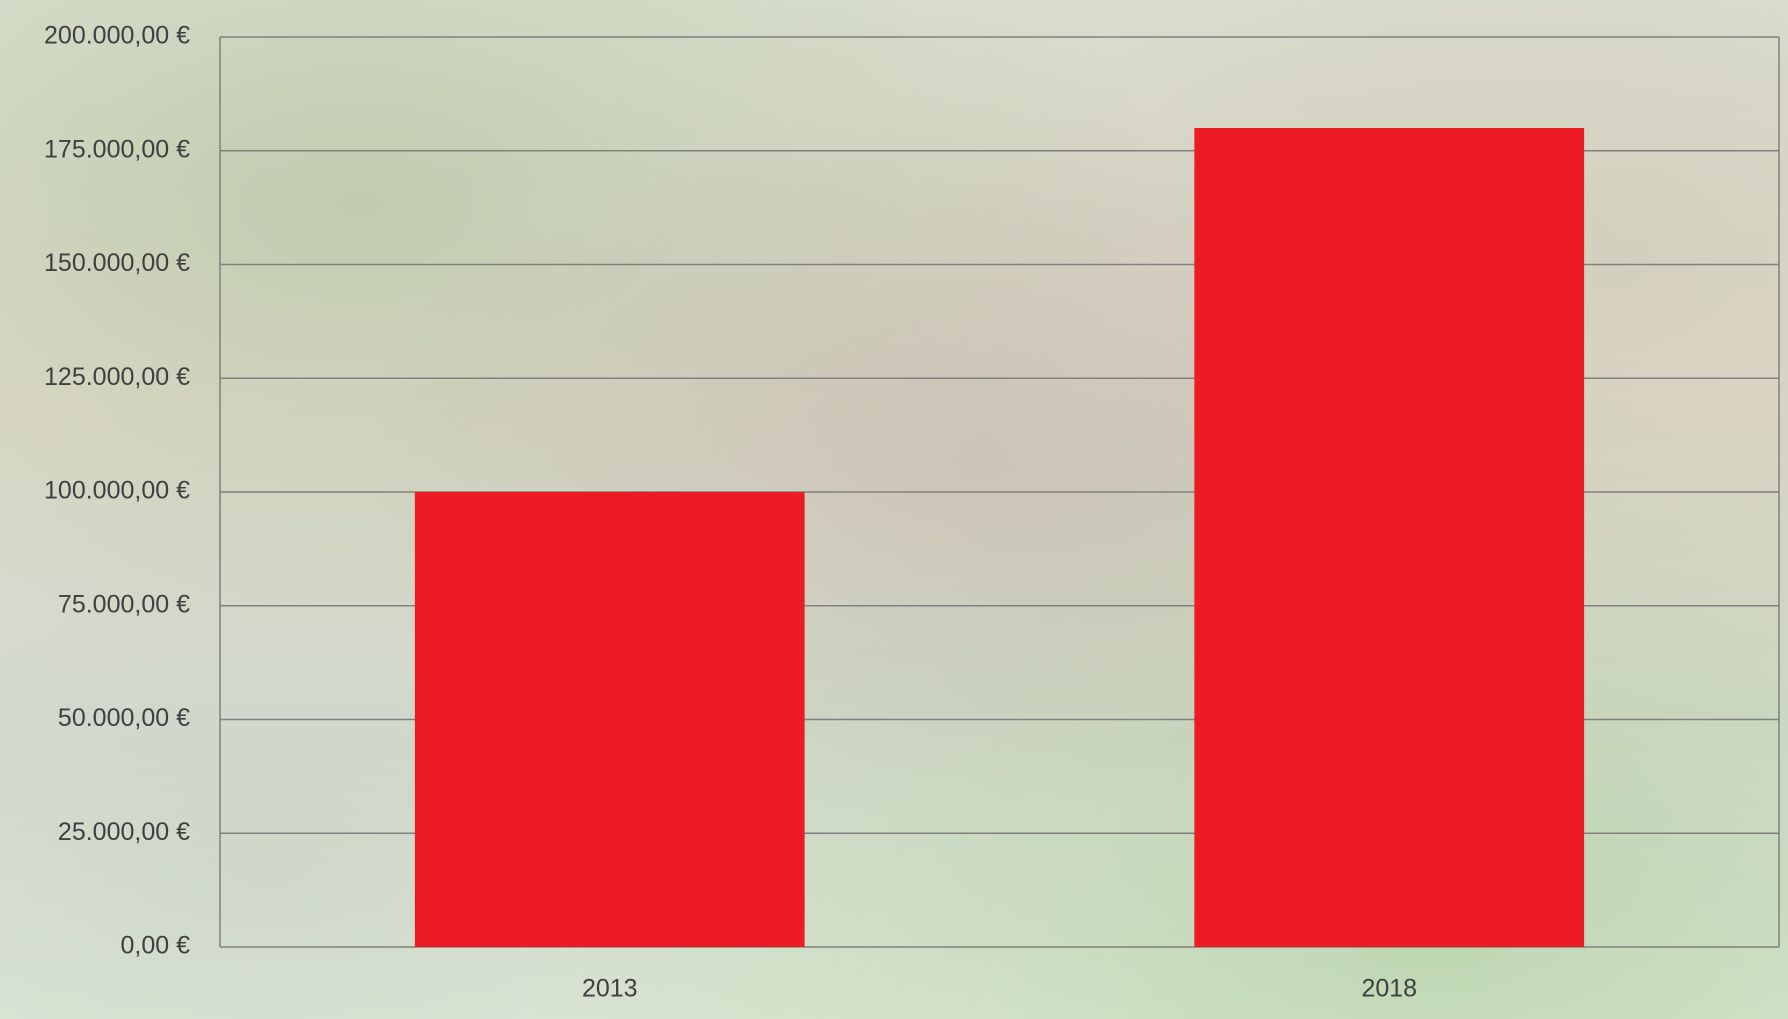 The height and width of the screenshot is (1019, 1788). I want to click on y-tick-label: 50.000,00 €, so click(124, 718).